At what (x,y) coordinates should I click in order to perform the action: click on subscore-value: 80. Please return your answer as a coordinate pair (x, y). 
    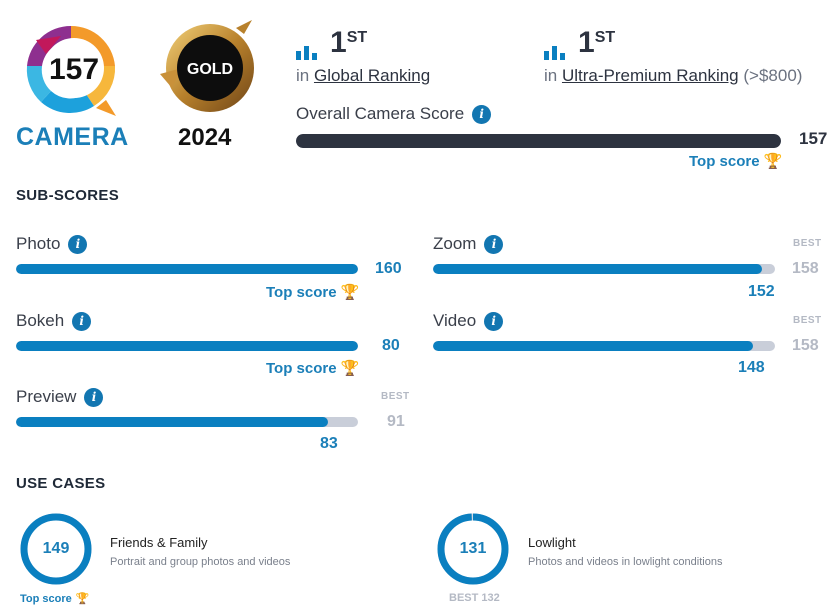
    Looking at the image, I should click on (391, 345).